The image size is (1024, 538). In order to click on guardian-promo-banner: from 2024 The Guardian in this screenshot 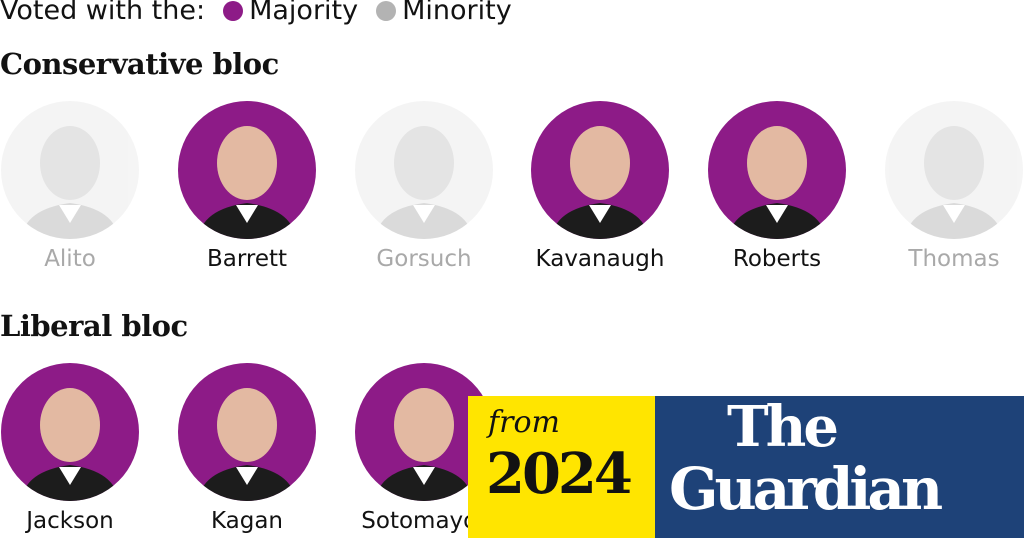, I will do `click(746, 467)`.